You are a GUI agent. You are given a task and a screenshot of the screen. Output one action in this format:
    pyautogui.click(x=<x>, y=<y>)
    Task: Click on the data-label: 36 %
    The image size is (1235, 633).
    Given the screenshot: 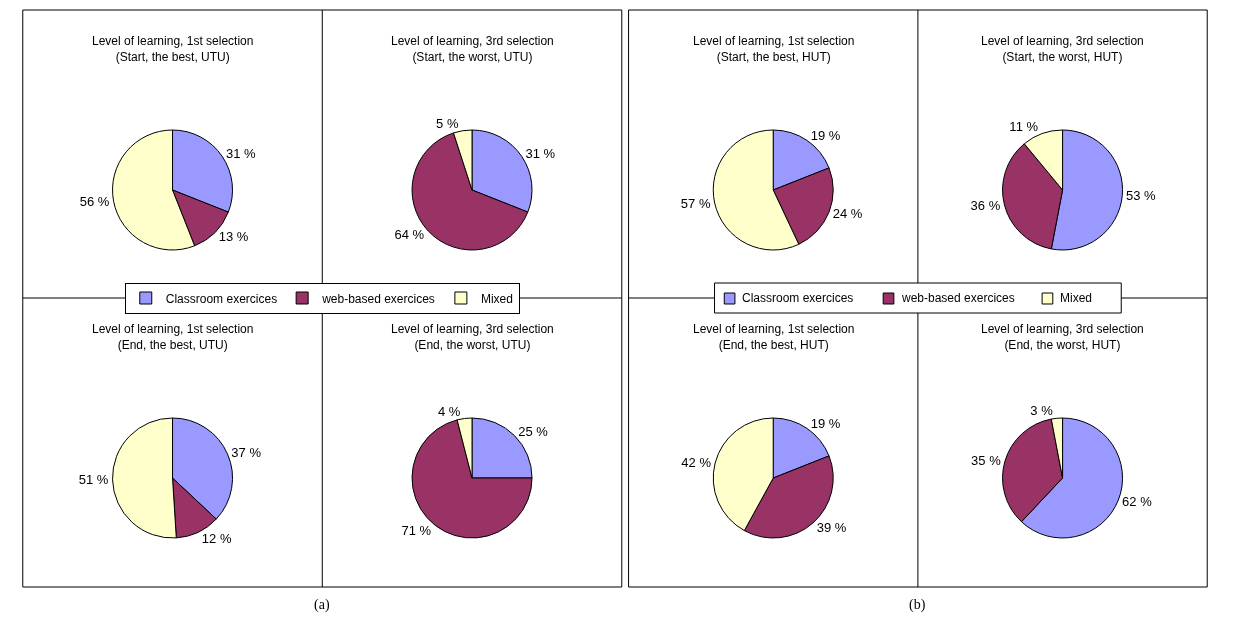 What is the action you would take?
    pyautogui.click(x=985, y=205)
    